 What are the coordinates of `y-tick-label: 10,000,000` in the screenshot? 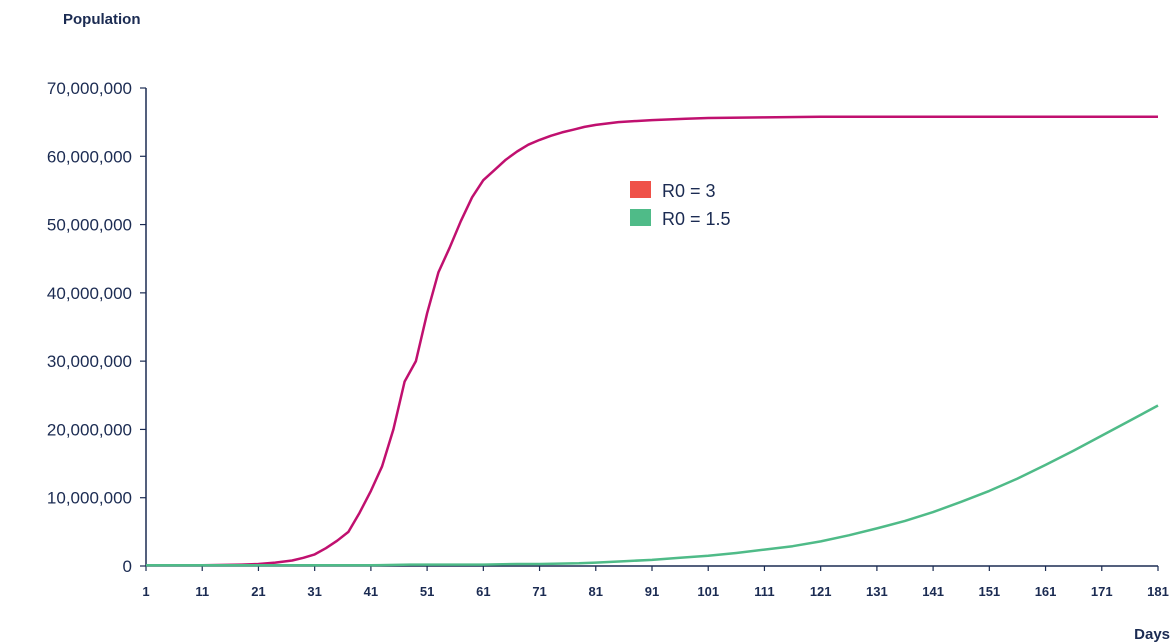 It's located at (89, 498).